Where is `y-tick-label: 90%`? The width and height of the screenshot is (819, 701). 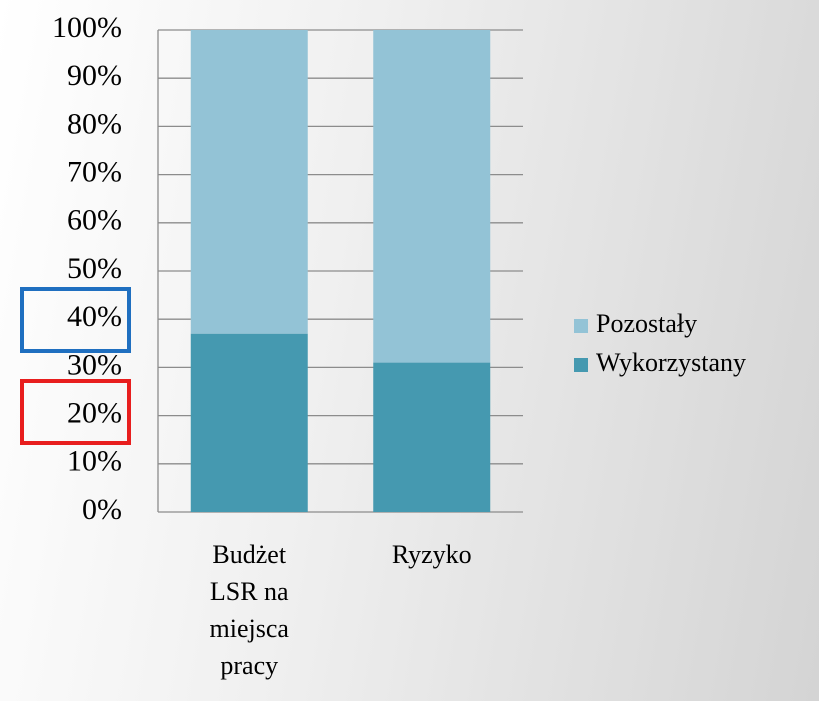
y-tick-label: 90% is located at coordinates (94, 75).